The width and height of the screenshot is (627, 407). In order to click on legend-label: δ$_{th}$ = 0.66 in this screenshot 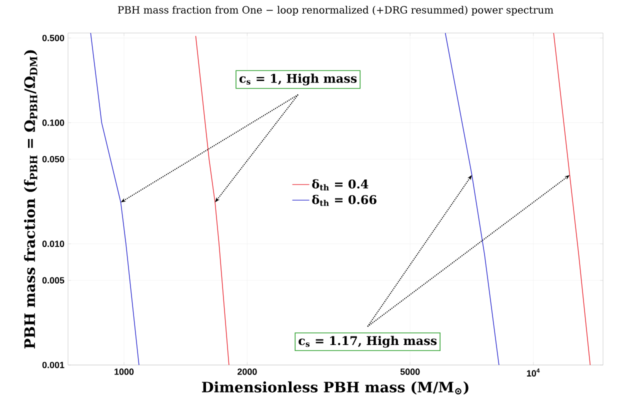, I will do `click(344, 200)`.